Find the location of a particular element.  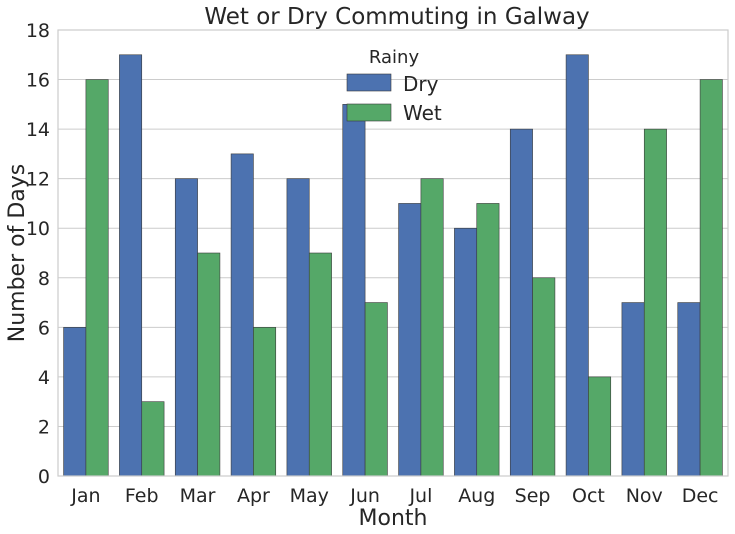

bar-dry-jan is located at coordinates (75, 402).